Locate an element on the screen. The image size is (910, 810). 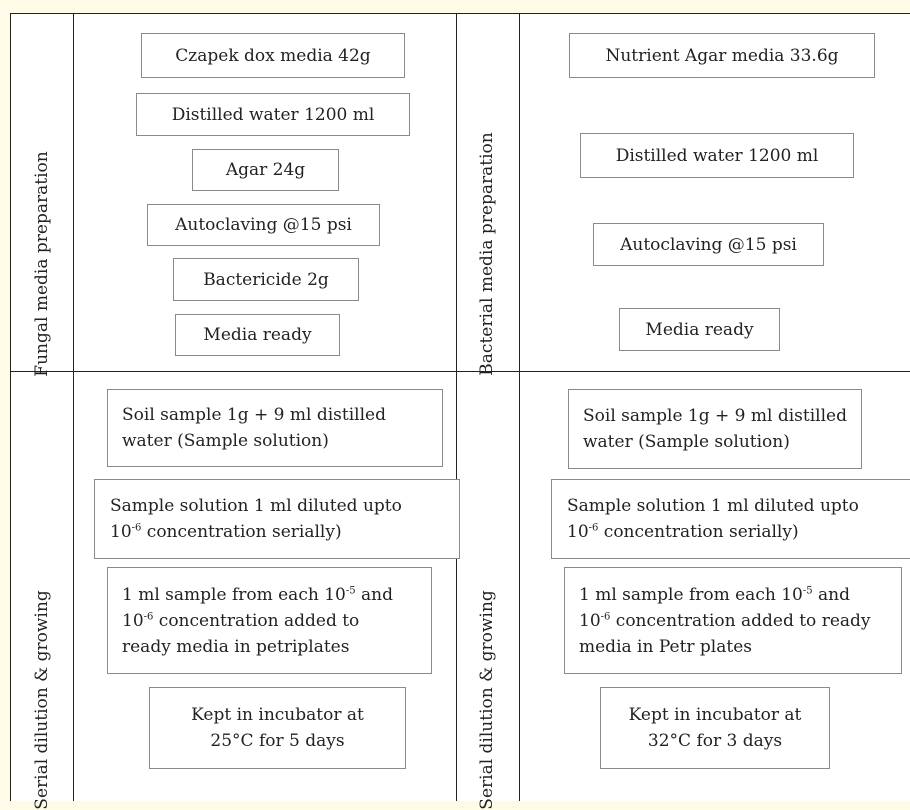
bacterial-step-media: Nutrient Agar media 33.6g is located at coordinates (722, 55).